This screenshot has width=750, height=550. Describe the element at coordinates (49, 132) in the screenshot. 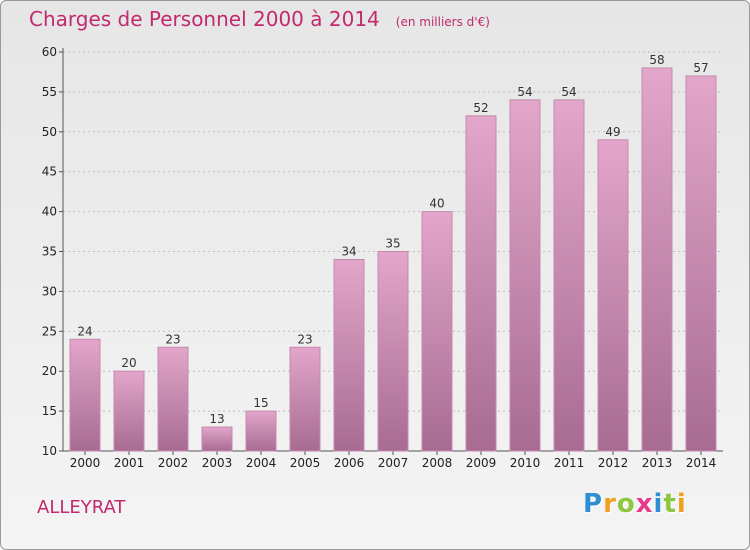

I see `y-tick-label: 50` at that location.